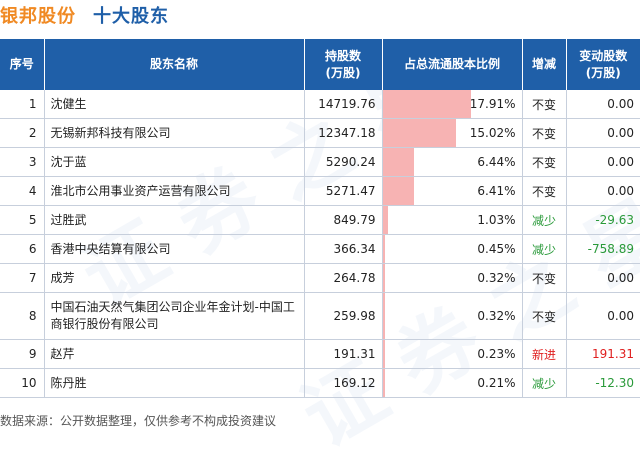  What do you see at coordinates (174, 133) in the screenshot?
I see `shareholder-name: 无锡新邦科技有限公司` at bounding box center [174, 133].